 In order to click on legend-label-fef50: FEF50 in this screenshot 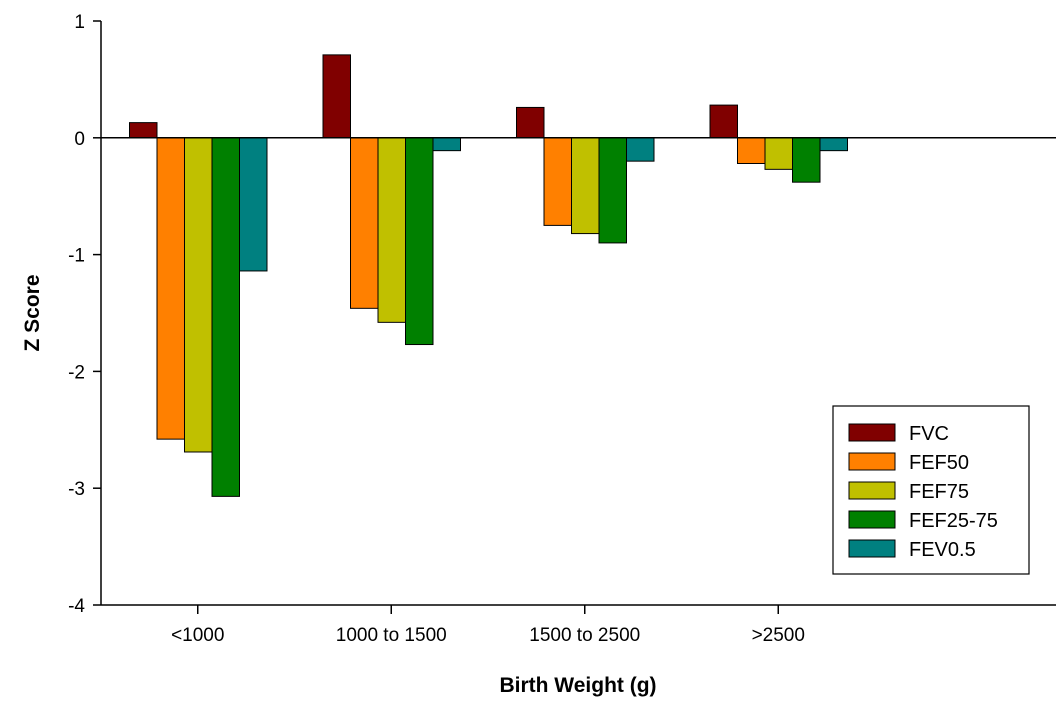, I will do `click(939, 463)`.